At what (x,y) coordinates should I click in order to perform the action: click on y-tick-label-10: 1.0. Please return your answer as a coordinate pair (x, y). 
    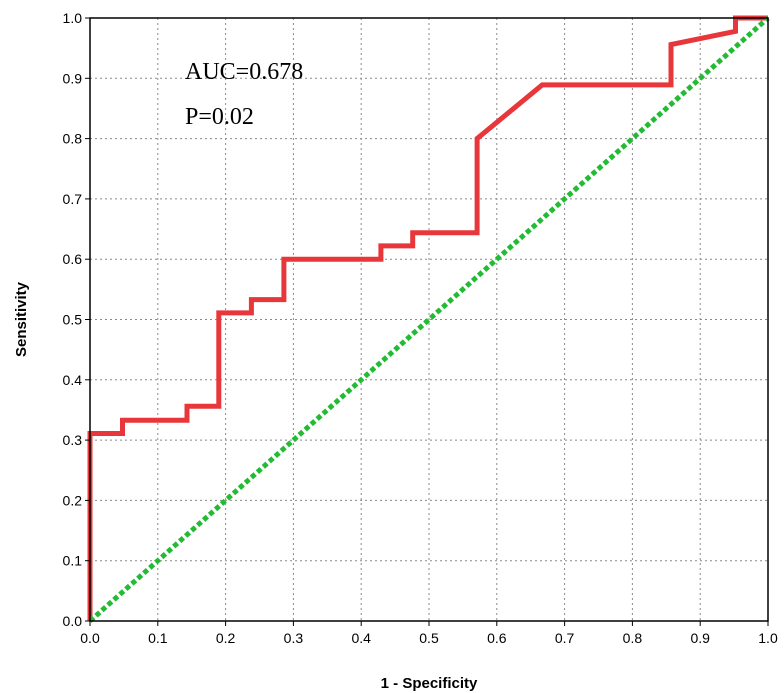
    Looking at the image, I should click on (73, 18).